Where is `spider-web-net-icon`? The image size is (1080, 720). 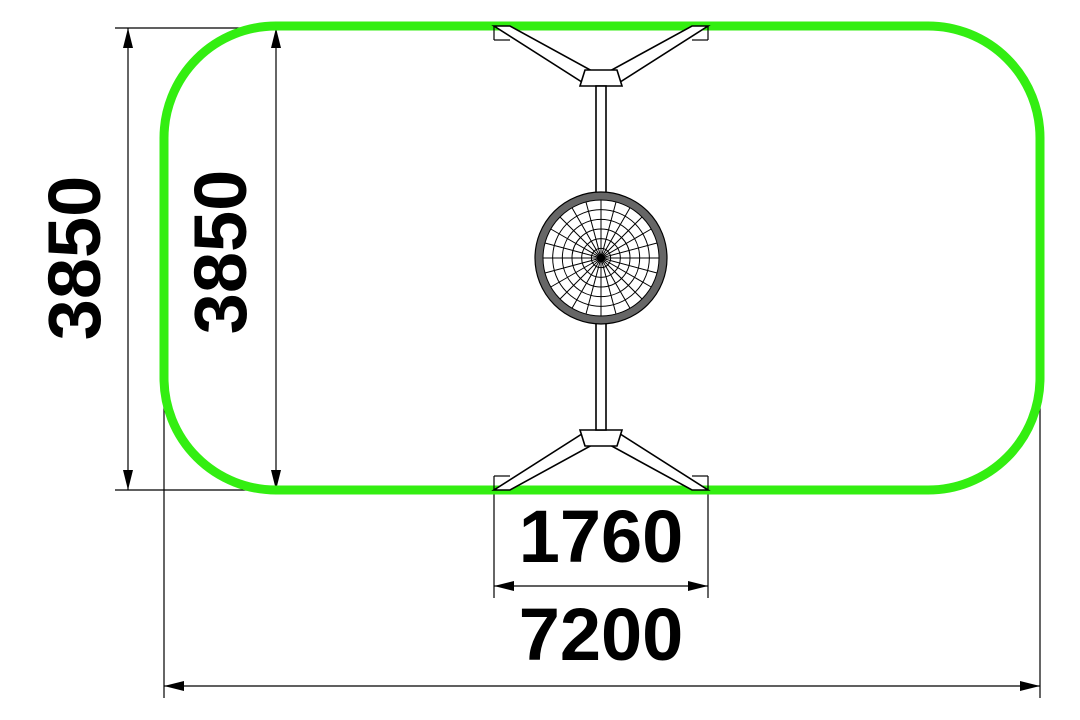
spider-web-net-icon is located at coordinates (601, 258).